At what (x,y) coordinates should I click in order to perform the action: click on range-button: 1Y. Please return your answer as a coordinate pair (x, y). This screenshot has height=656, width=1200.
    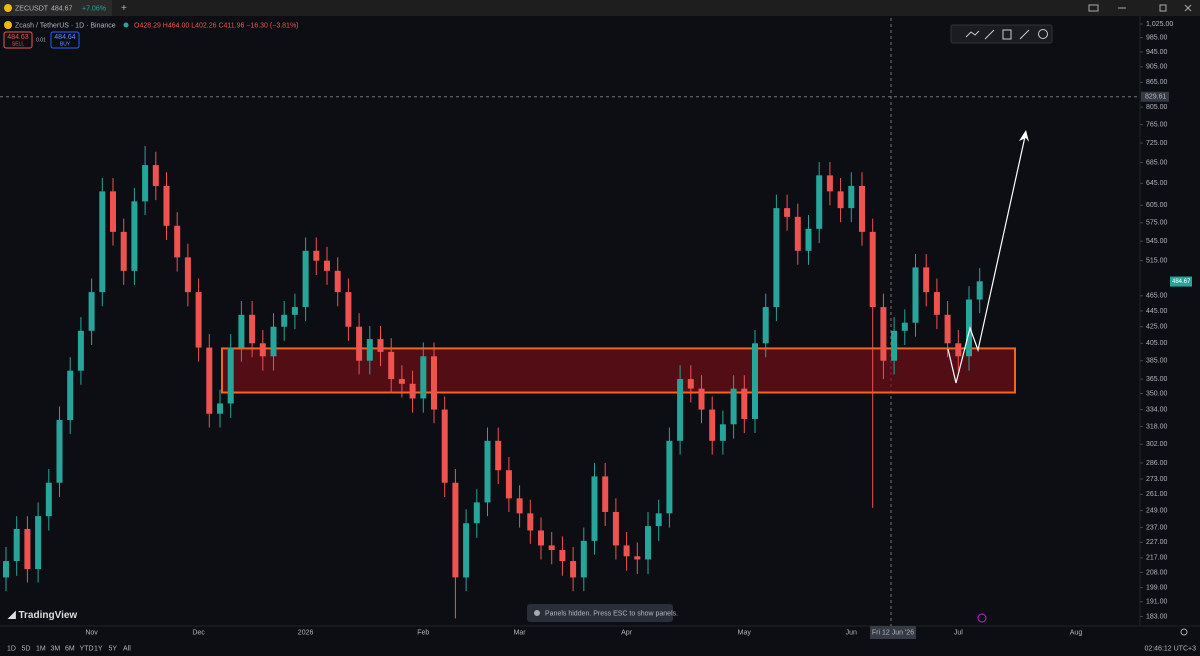
    Looking at the image, I should click on (98, 648).